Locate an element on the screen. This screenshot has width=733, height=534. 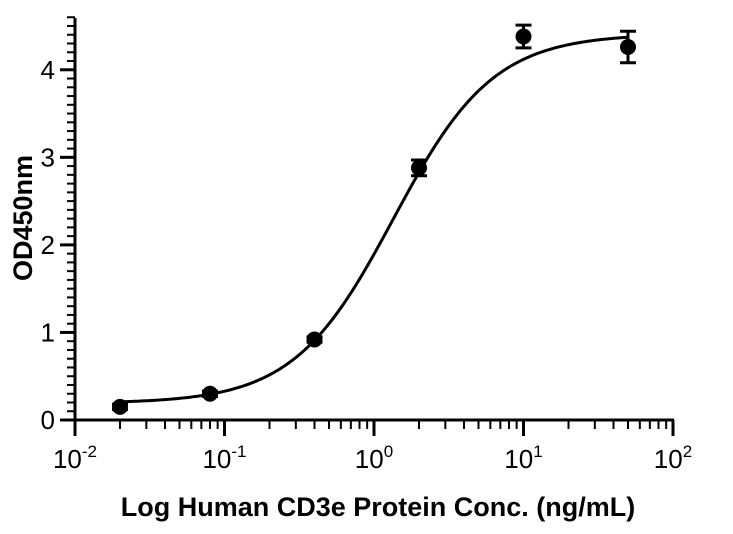
x-tick-label: 10⁻² is located at coordinates (75, 458).